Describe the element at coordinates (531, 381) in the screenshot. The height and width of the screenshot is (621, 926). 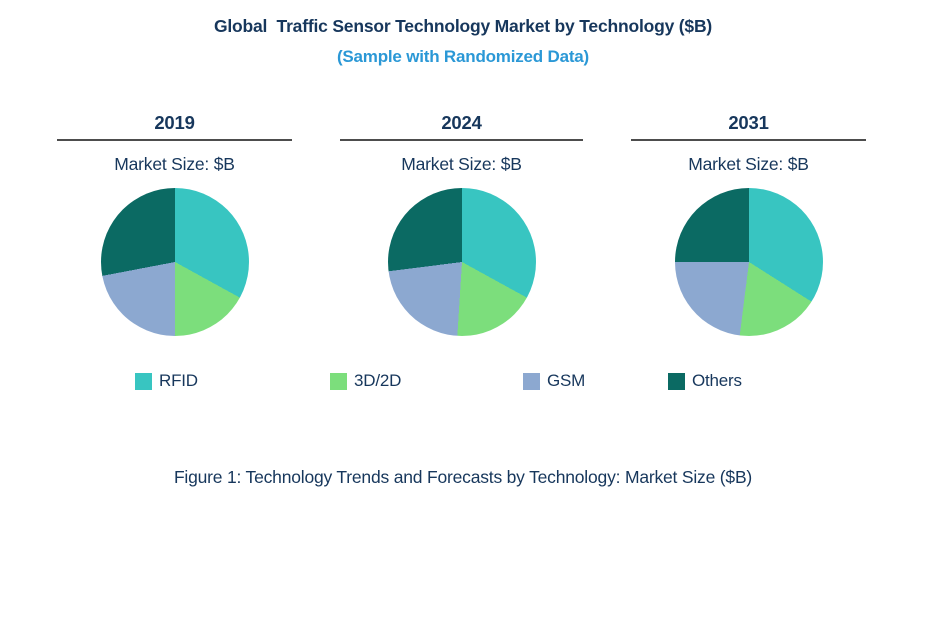
I see `gsm-color-swatch-icon` at that location.